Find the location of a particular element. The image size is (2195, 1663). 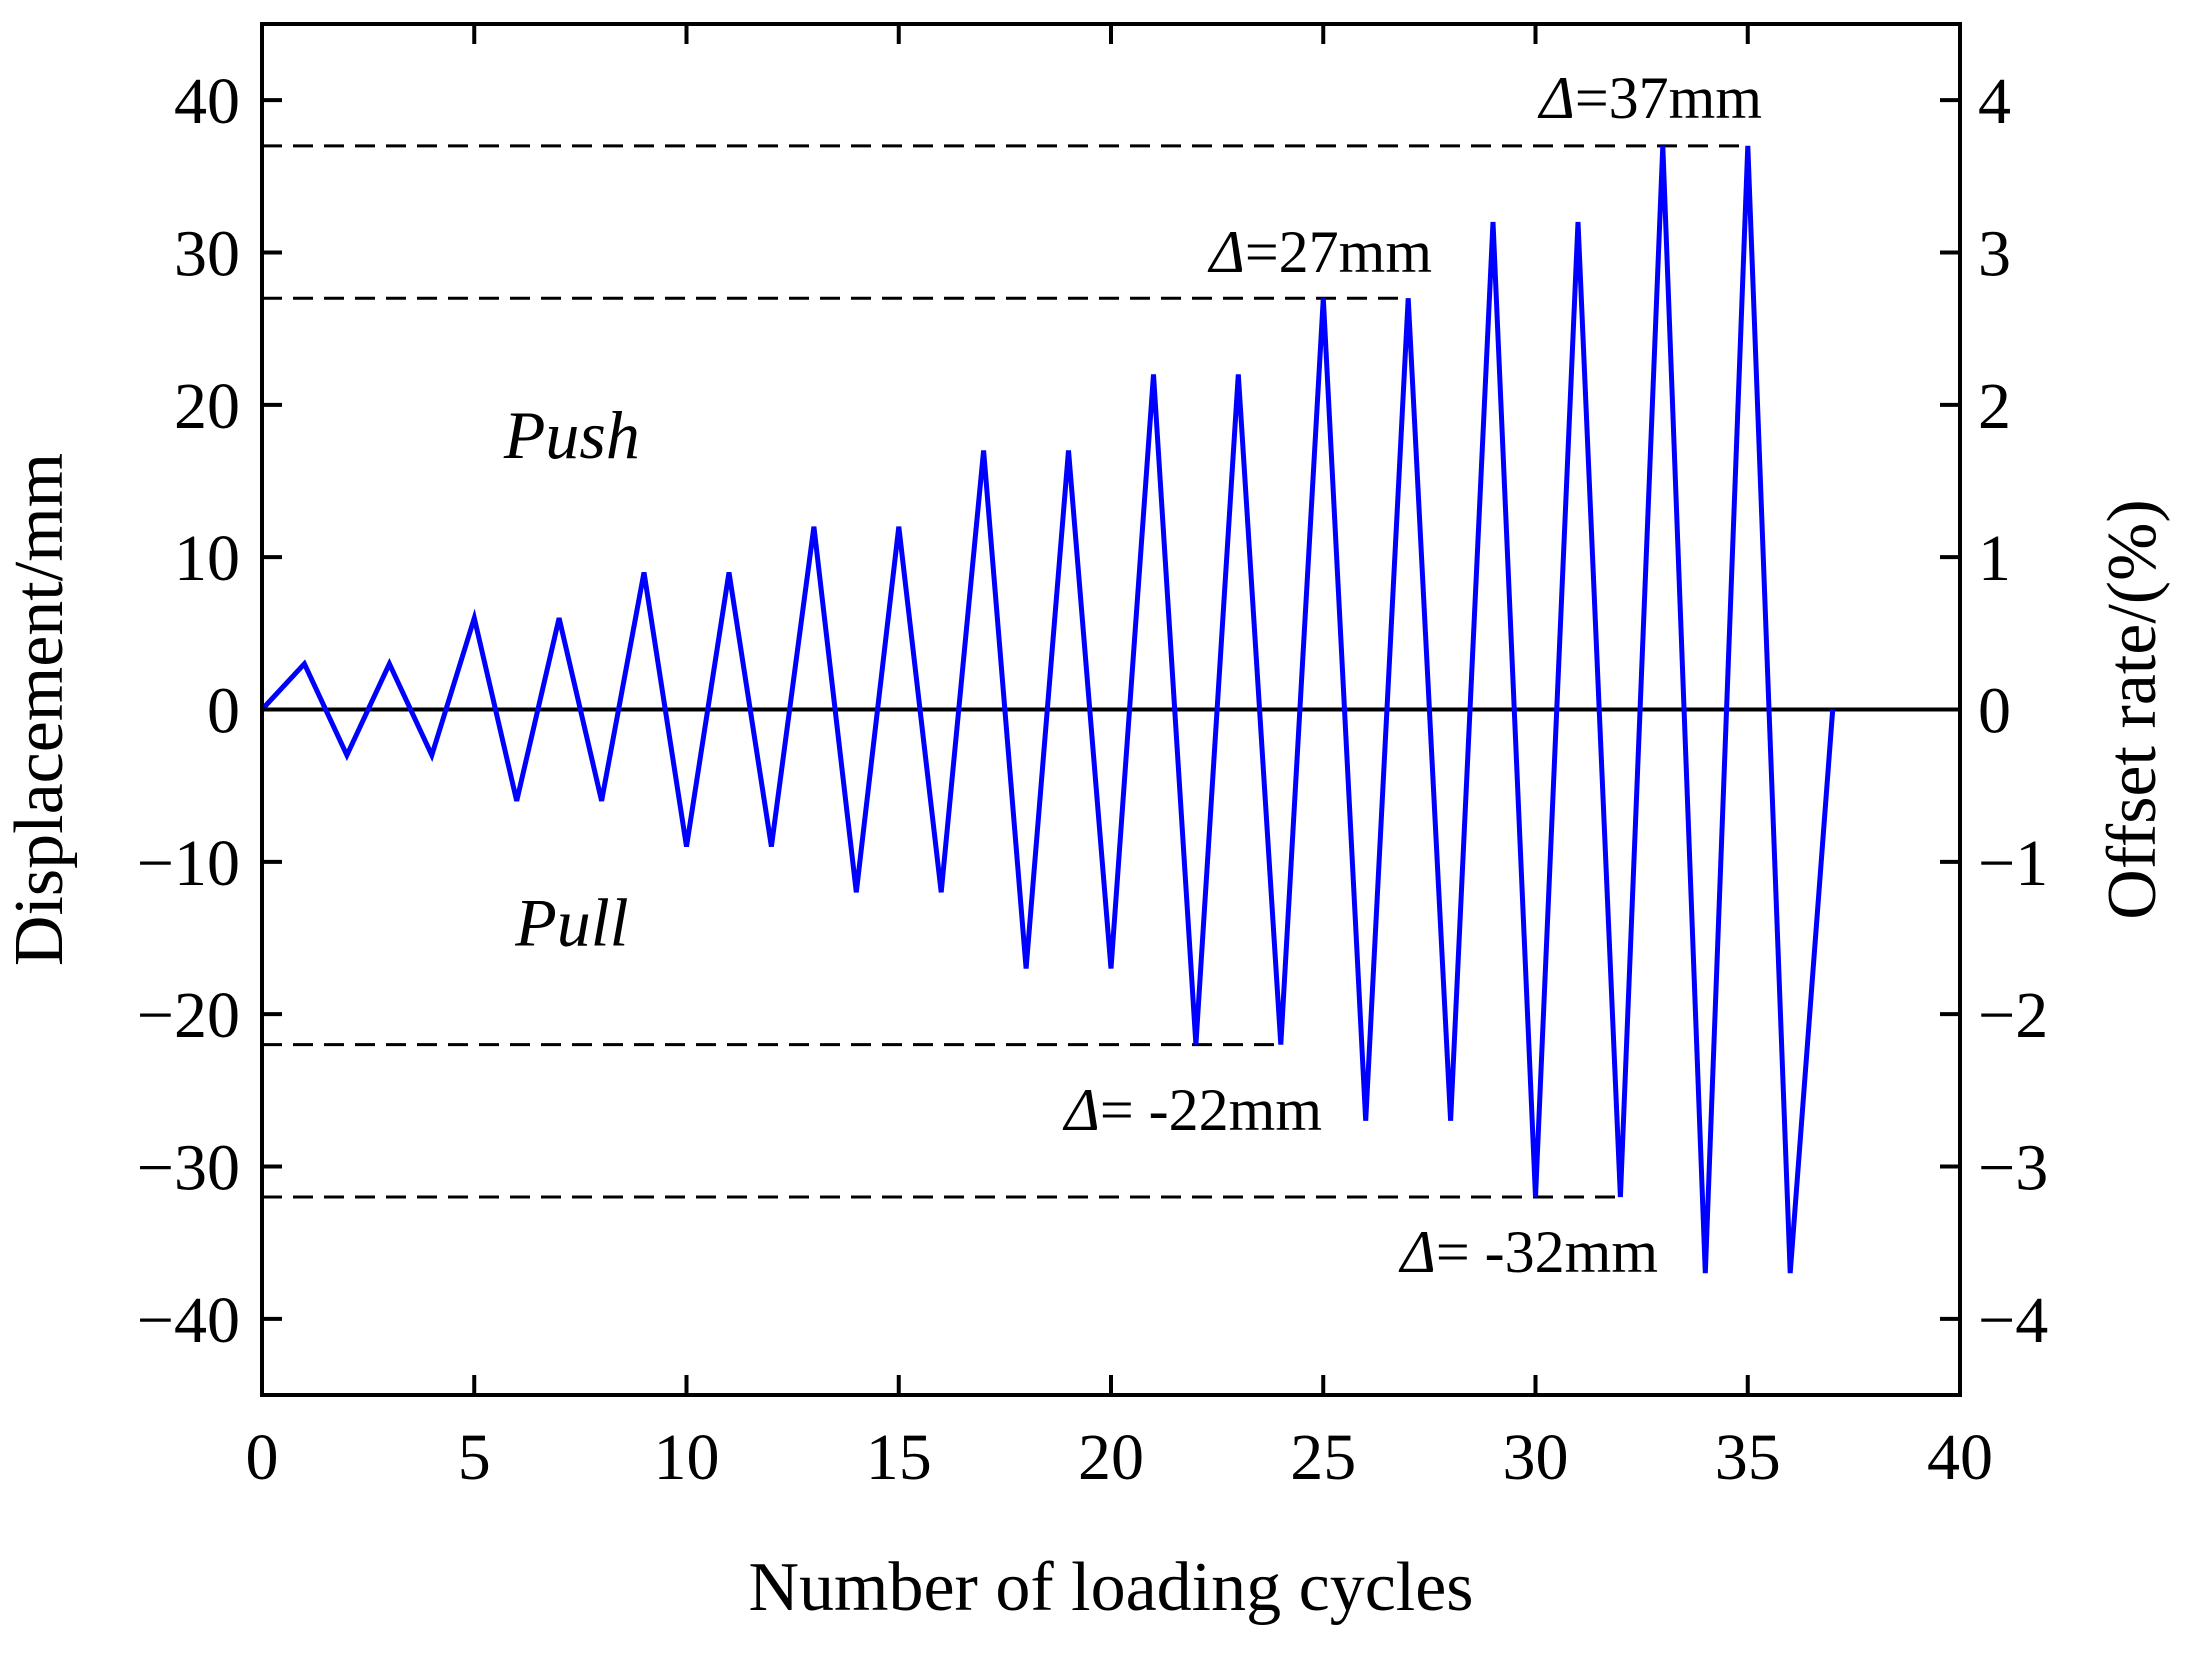

reference-annotation-1: Δ=37mm is located at coordinates (1650, 98).